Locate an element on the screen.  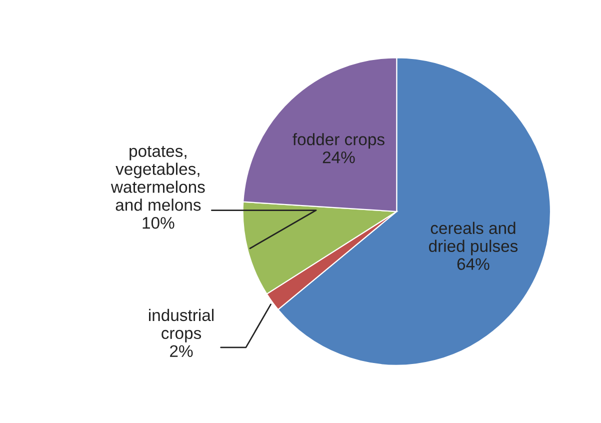
data-label: 24% is located at coordinates (338, 157).